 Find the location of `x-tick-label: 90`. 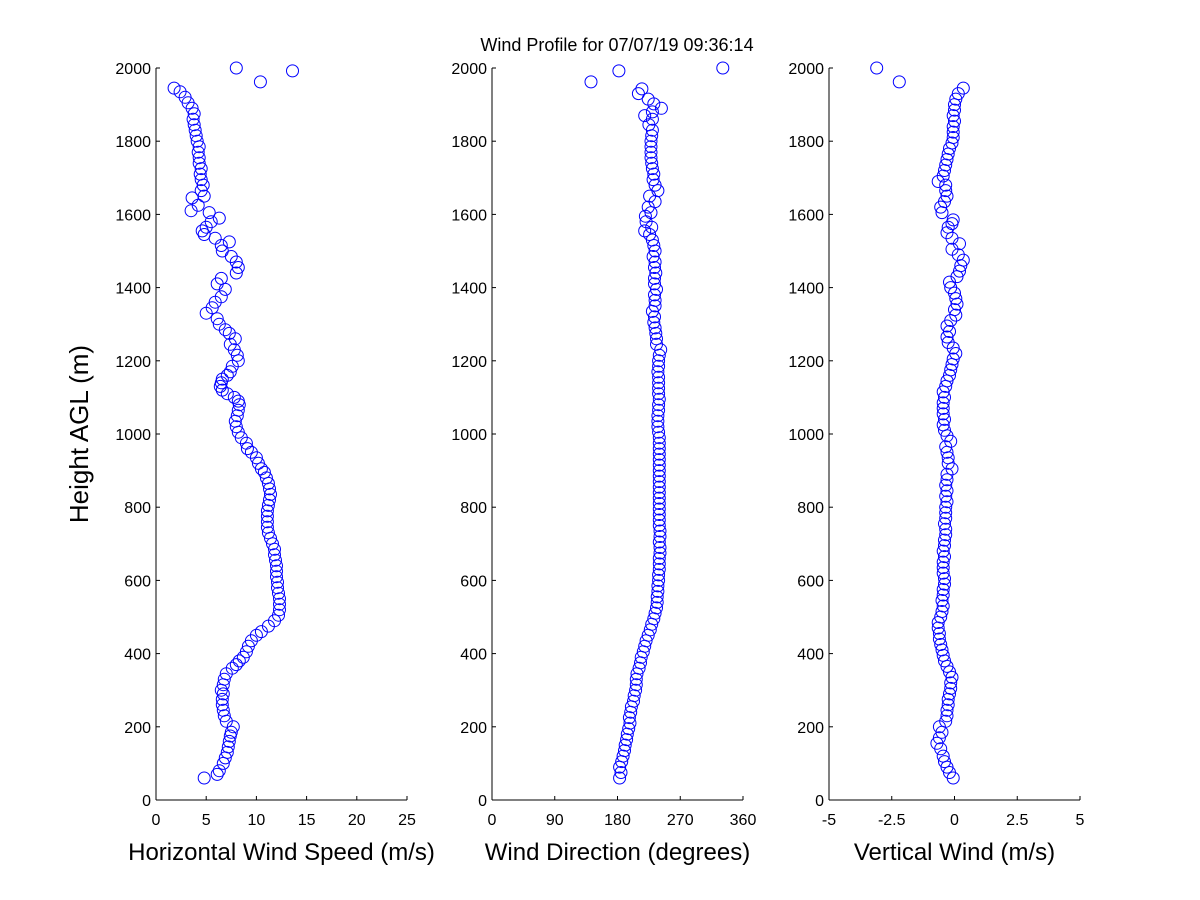

x-tick-label: 90 is located at coordinates (555, 820).